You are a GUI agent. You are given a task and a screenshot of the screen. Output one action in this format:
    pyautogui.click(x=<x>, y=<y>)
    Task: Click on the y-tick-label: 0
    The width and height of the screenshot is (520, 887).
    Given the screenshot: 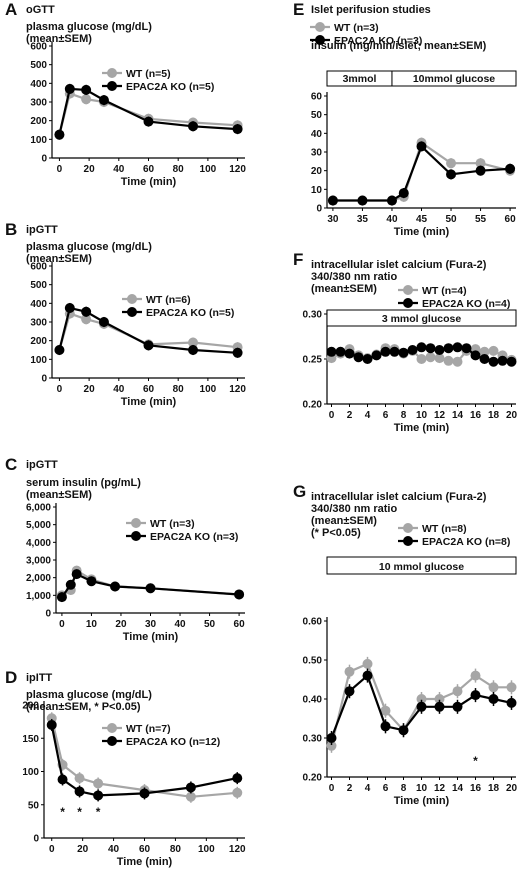 What is the action you would take?
    pyautogui.click(x=44, y=379)
    